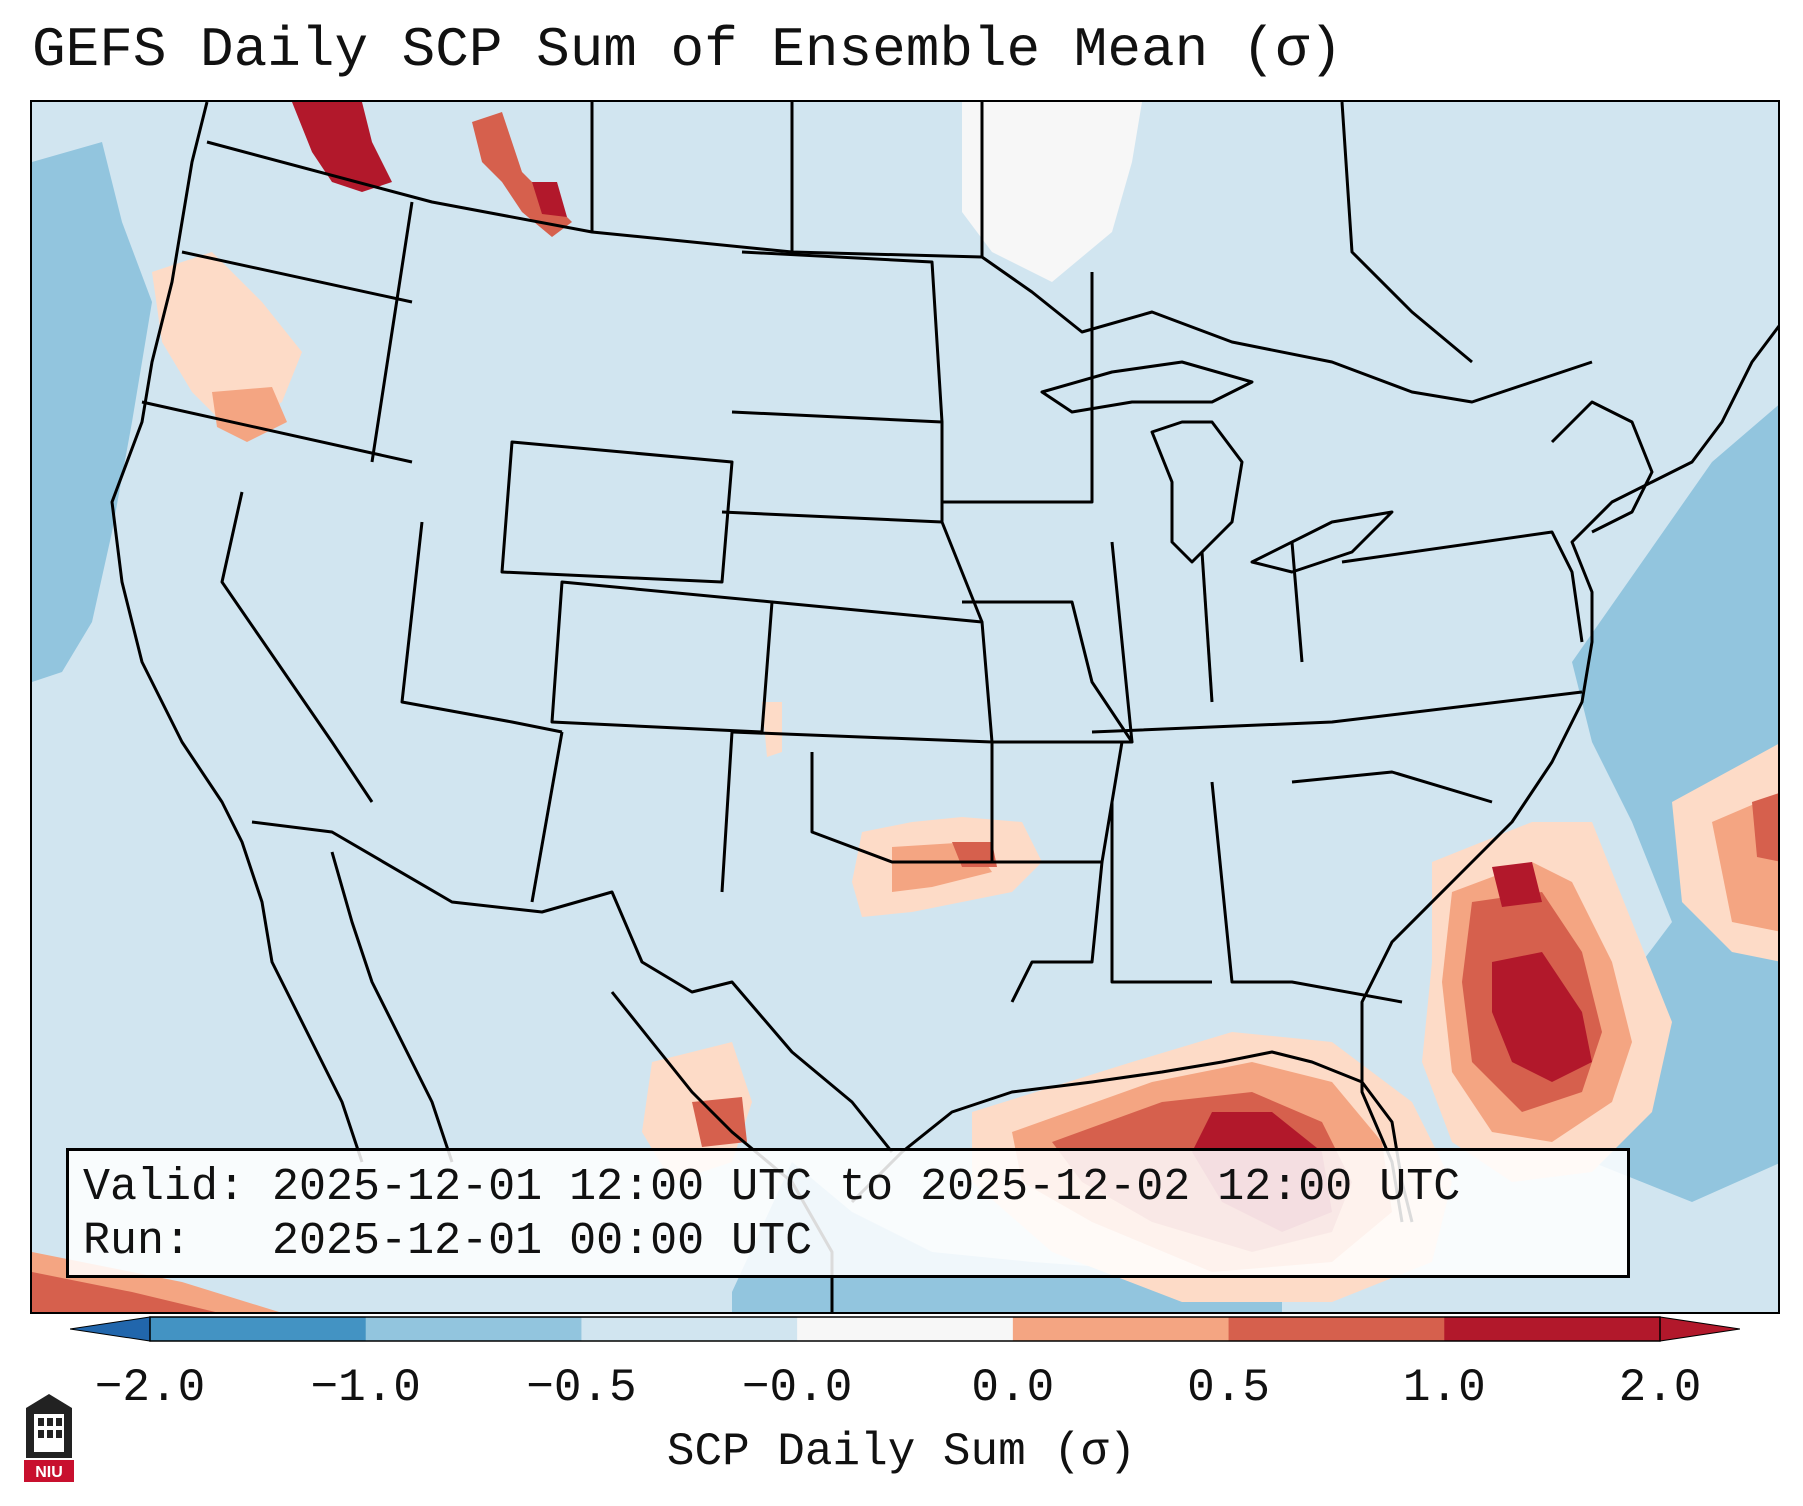 Image resolution: width=1803 pixels, height=1506 pixels. What do you see at coordinates (797, 1388) in the screenshot?
I see `colorbar-tick-label: −0.0` at bounding box center [797, 1388].